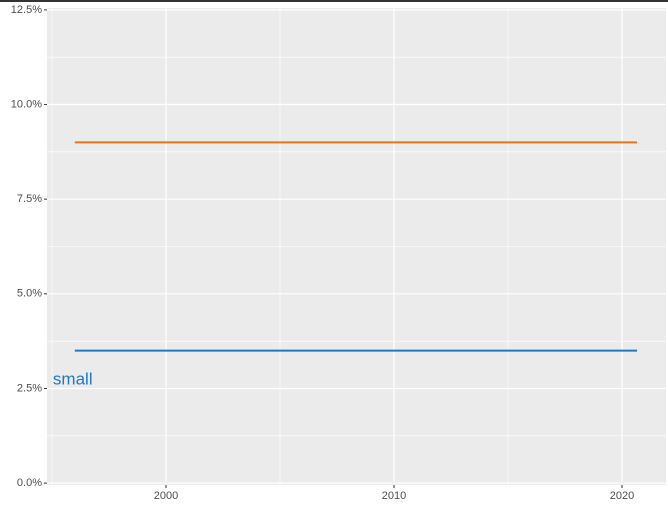 The image size is (668, 507). I want to click on annotation: small, so click(73, 379).